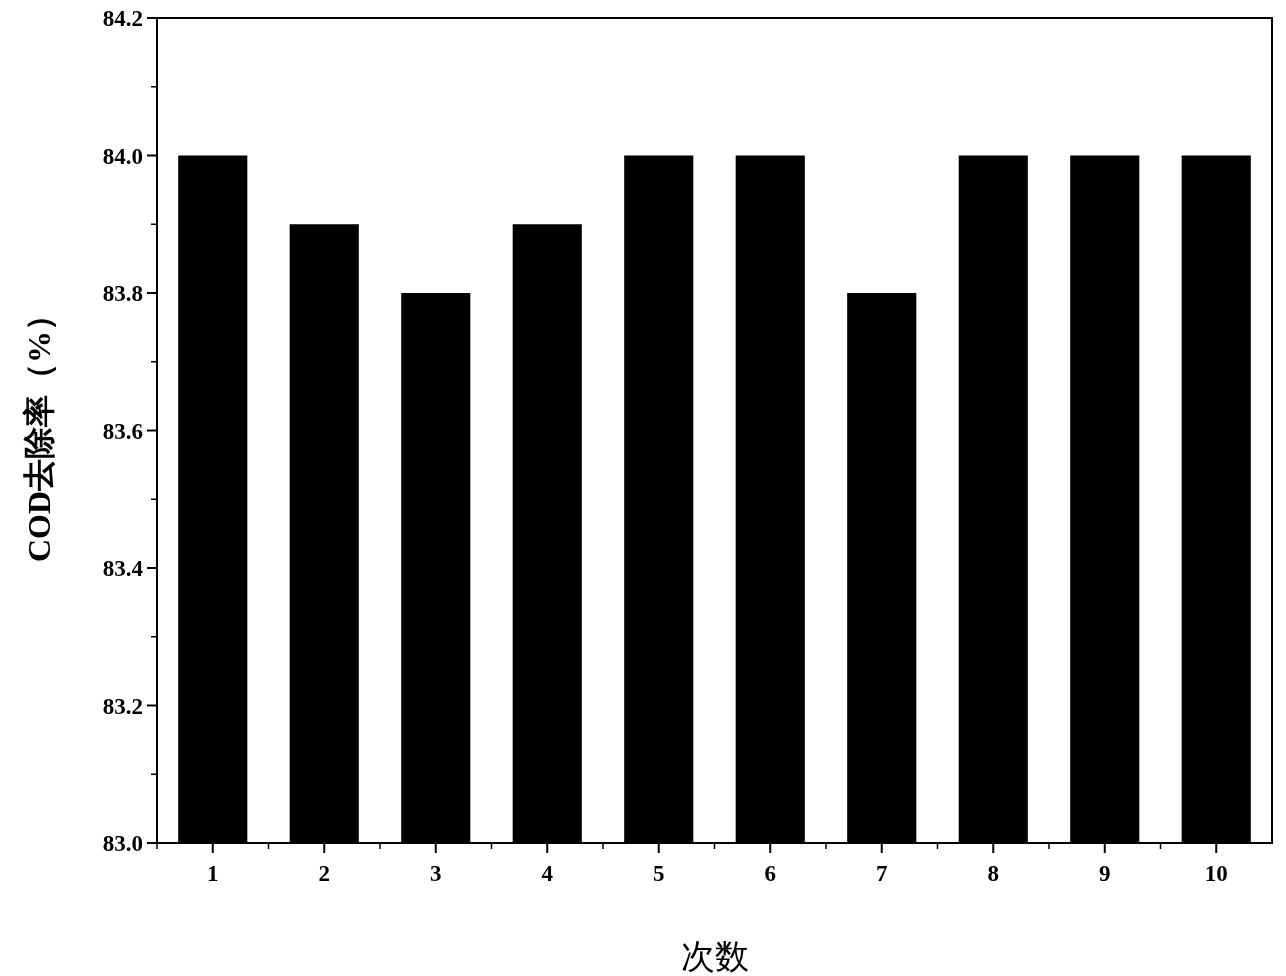 The image size is (1286, 976). I want to click on y-tick-label: 83.2, so click(122, 706).